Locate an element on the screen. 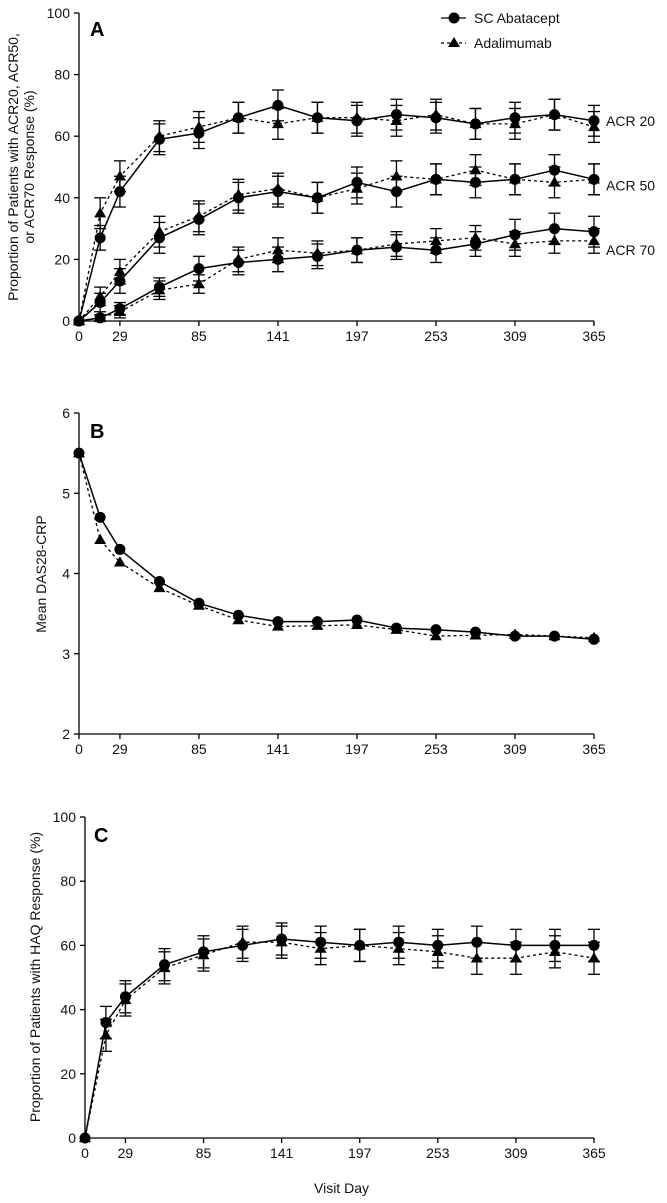  series-acr20-adalimumab is located at coordinates (336, 212).